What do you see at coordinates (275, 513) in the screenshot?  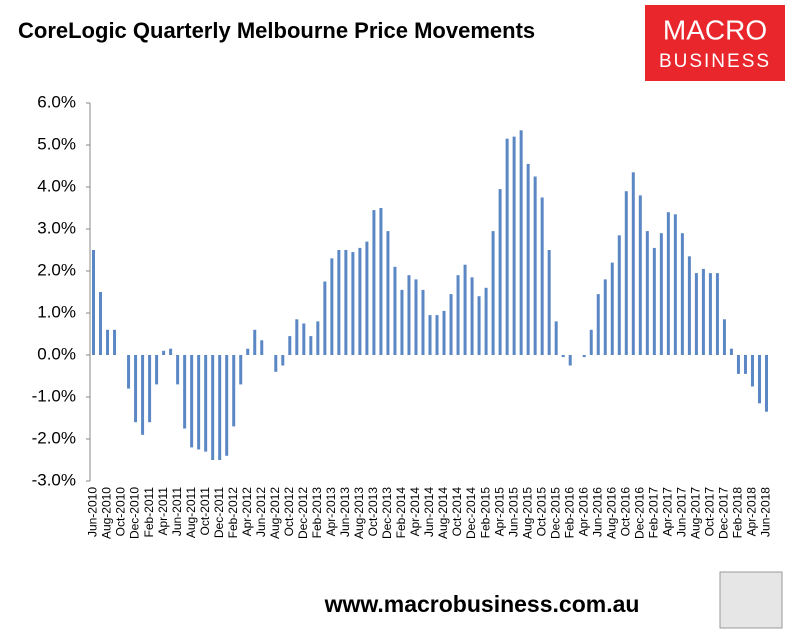 I see `x-tick-label: Aug-2012` at bounding box center [275, 513].